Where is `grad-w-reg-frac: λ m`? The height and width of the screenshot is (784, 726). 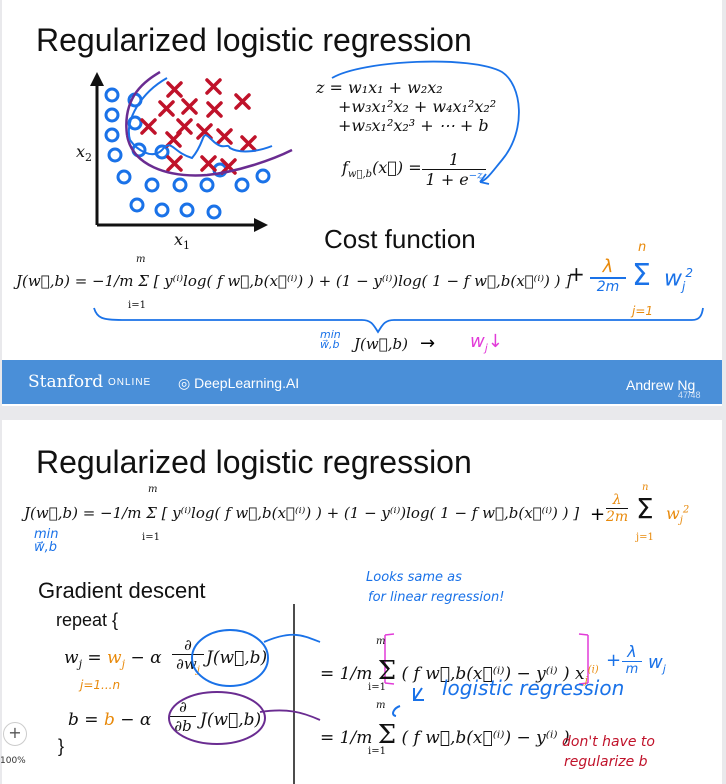 grad-w-reg-frac: λ m is located at coordinates (632, 659).